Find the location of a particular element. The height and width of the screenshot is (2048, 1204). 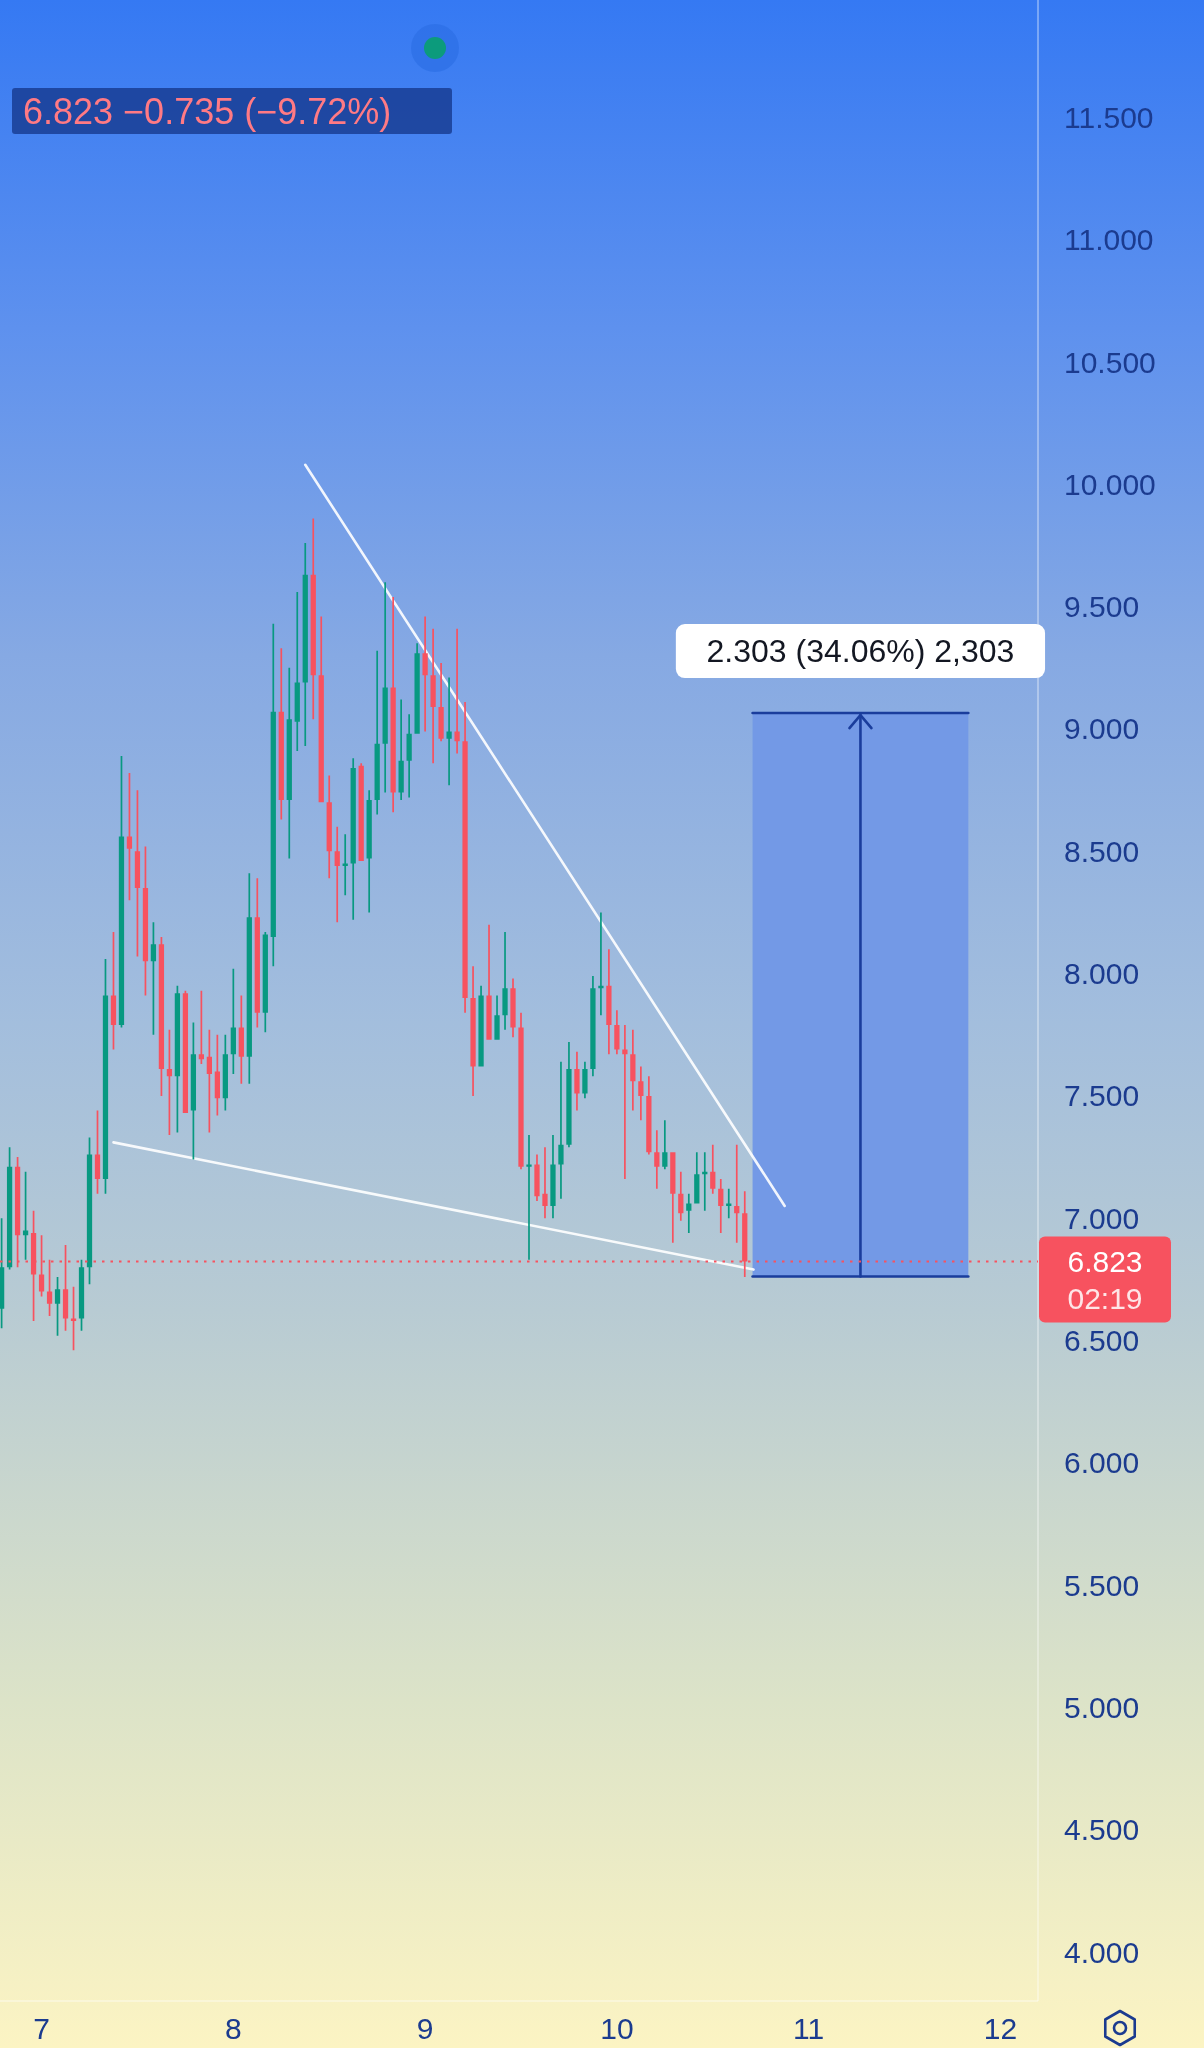

x-tick-label: 10 is located at coordinates (617, 2028).